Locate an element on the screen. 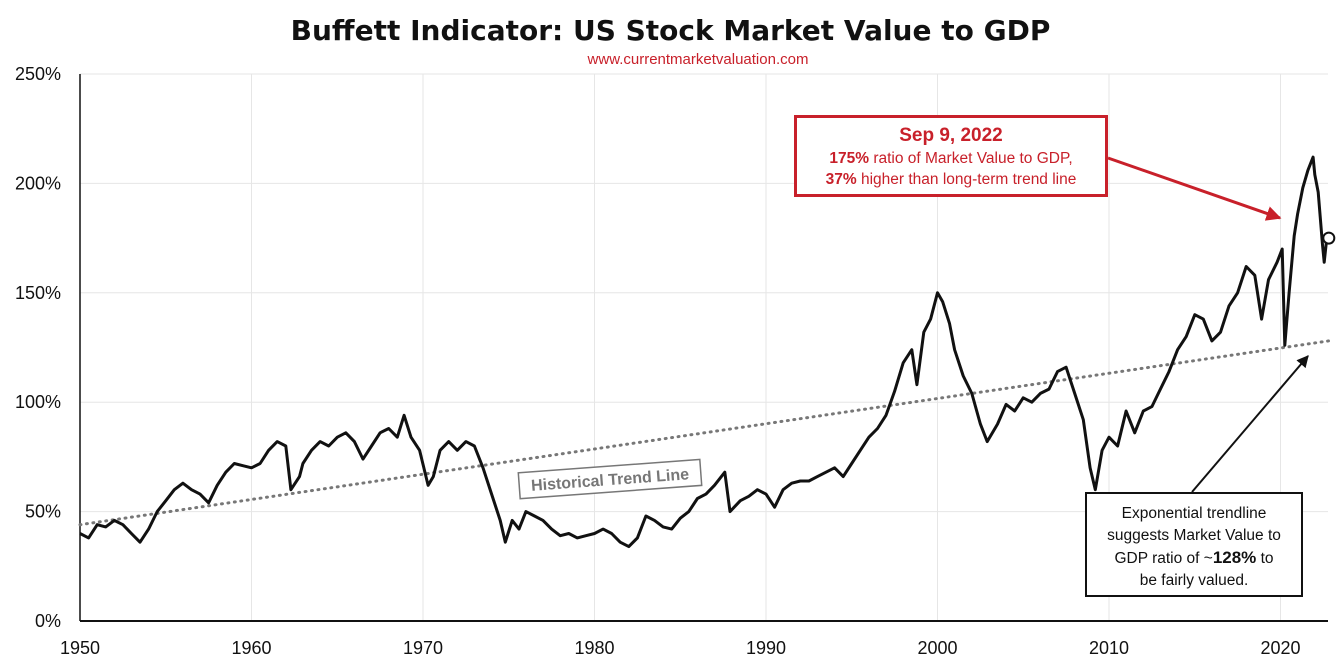 Image resolution: width=1341 pixels, height=668 pixels. latest-point-marker is located at coordinates (1329, 238).